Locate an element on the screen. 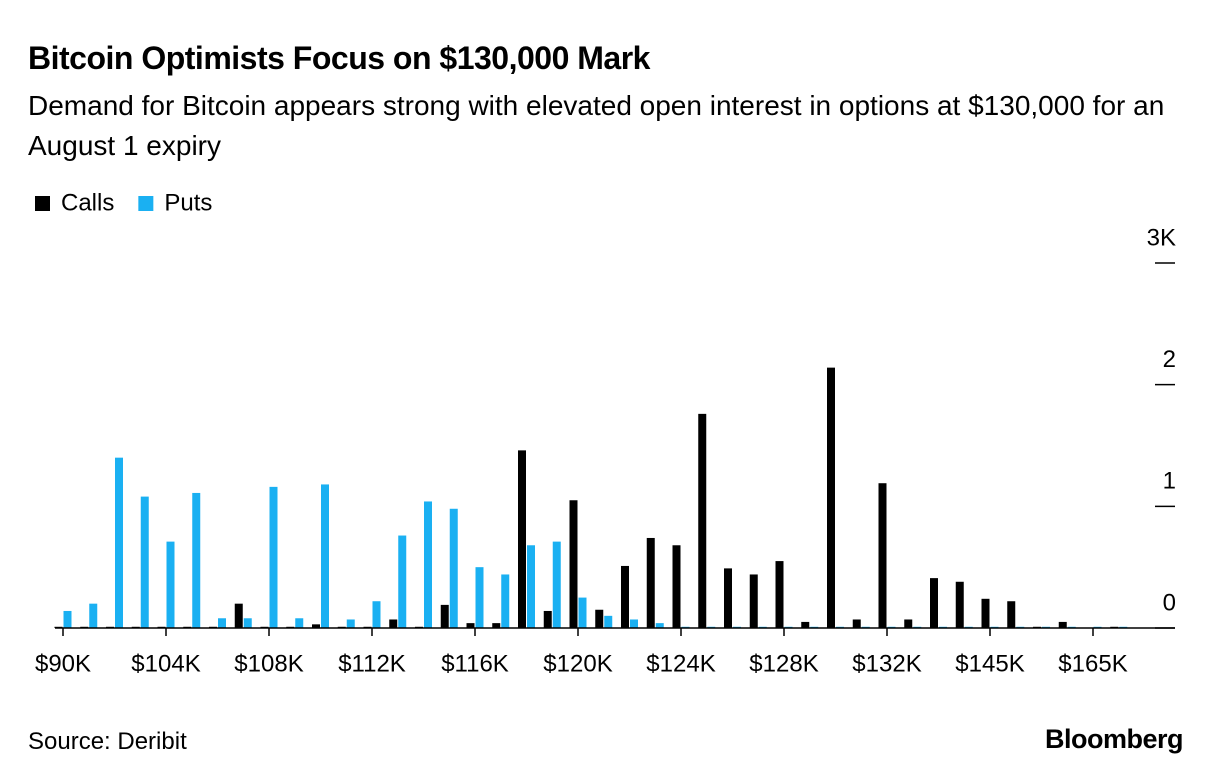 This screenshot has width=1221, height=784. x-tick-label: $108K is located at coordinates (268, 663).